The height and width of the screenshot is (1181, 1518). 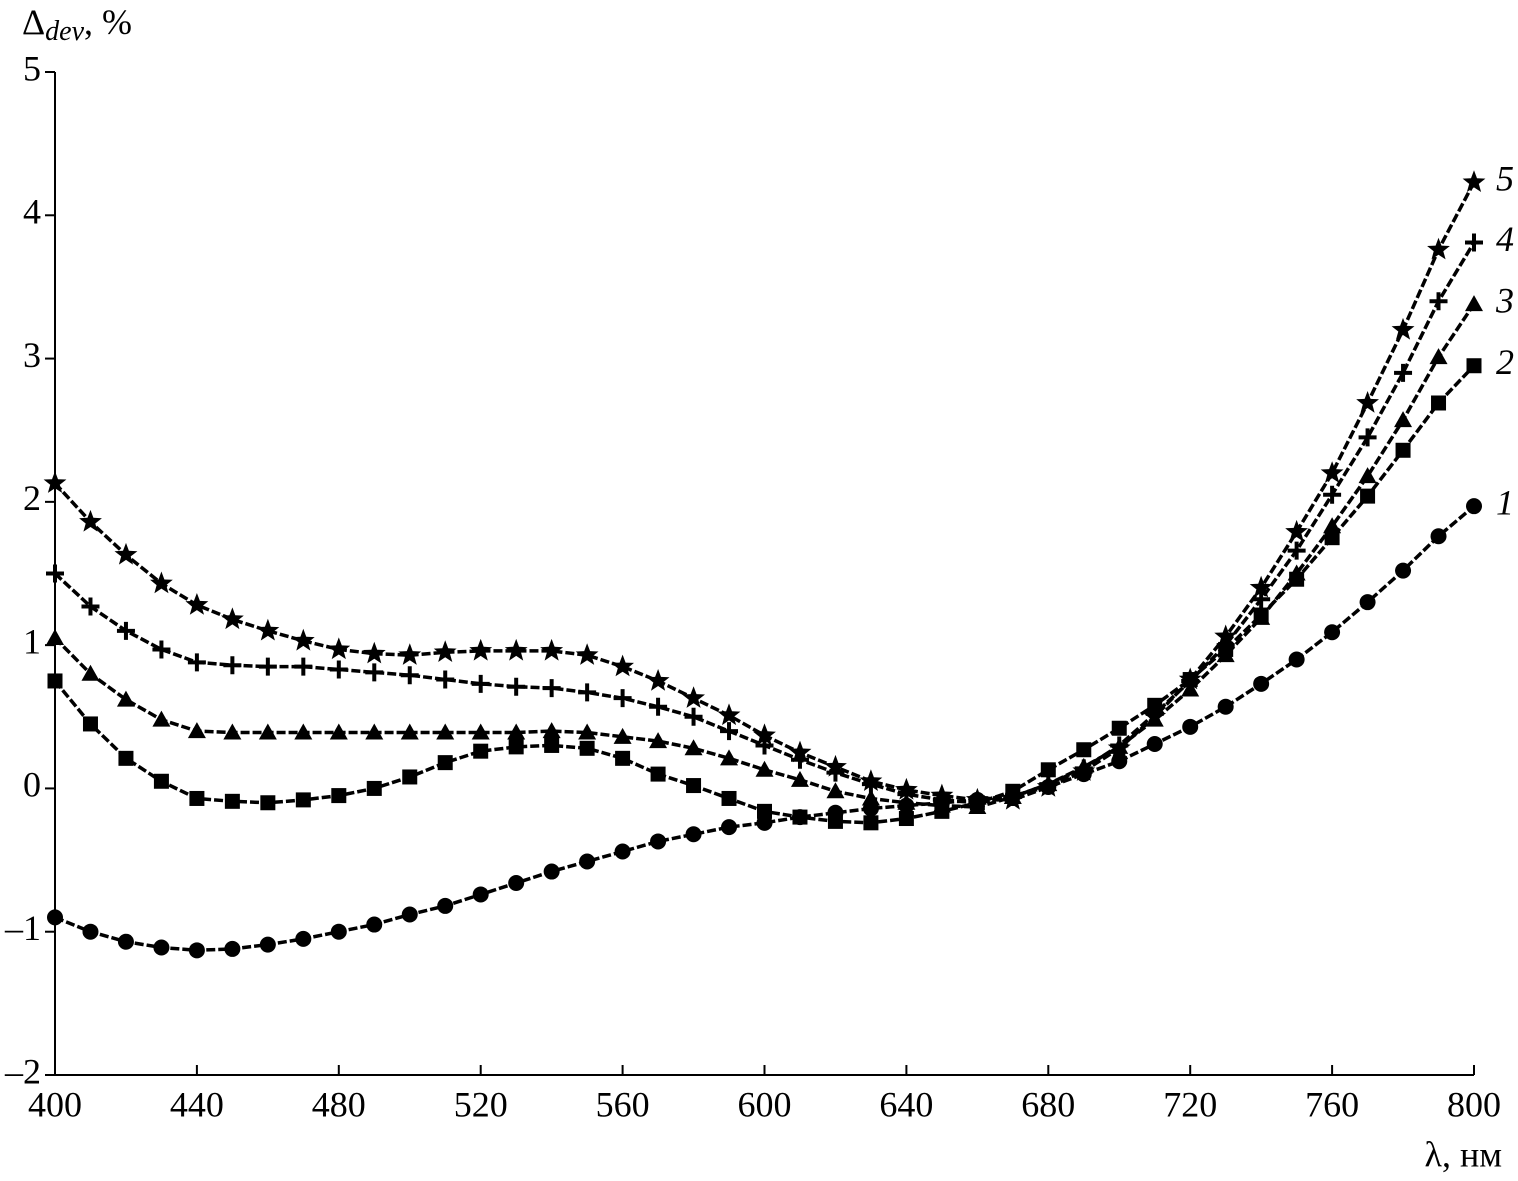 What do you see at coordinates (906, 1104) in the screenshot?
I see `x-tick-label: 640` at bounding box center [906, 1104].